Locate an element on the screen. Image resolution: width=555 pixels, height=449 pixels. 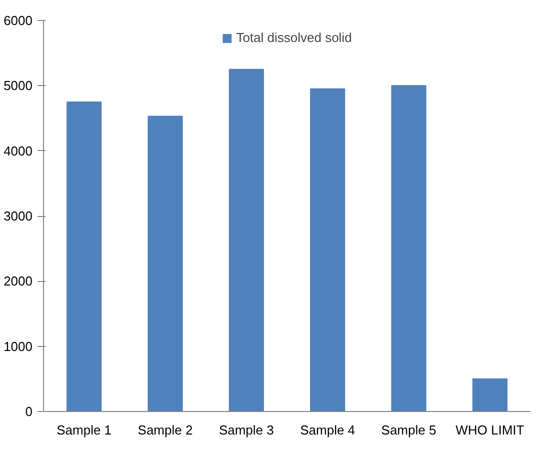
y-tick-label: 4000 is located at coordinates (18, 150).